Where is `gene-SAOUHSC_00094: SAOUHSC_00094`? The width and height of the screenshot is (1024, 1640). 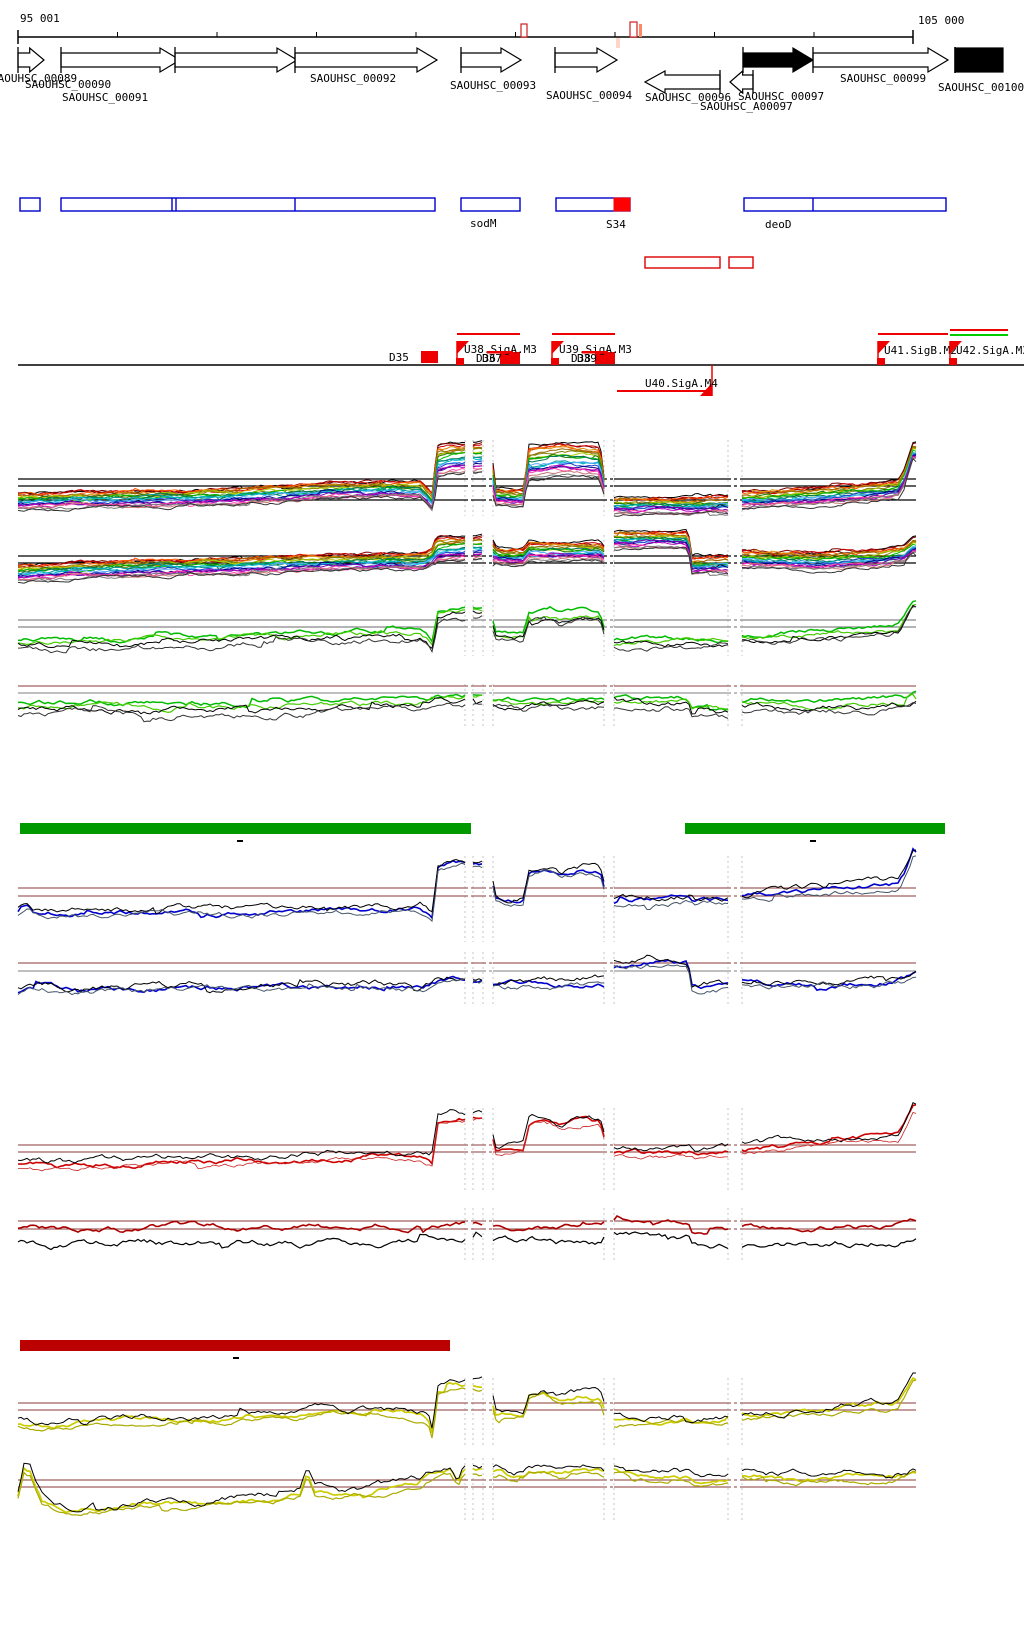
gene-SAOUHSC_00094: SAOUHSC_00094 is located at coordinates (589, 74).